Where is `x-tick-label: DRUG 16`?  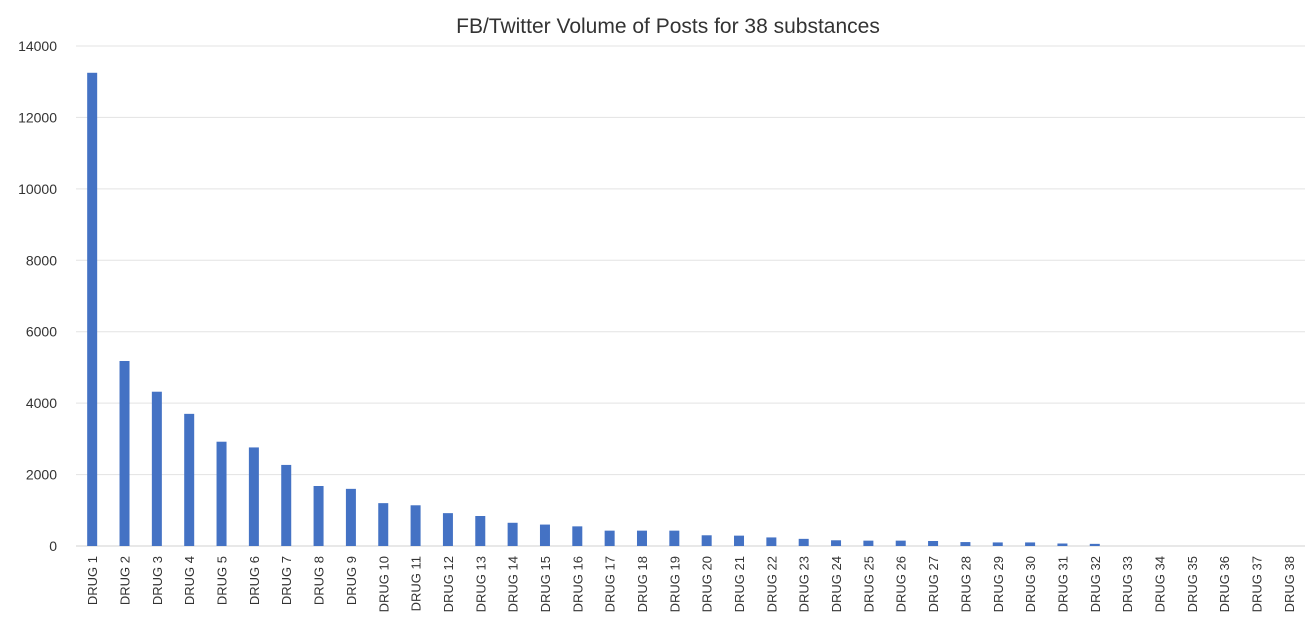 x-tick-label: DRUG 16 is located at coordinates (577, 584).